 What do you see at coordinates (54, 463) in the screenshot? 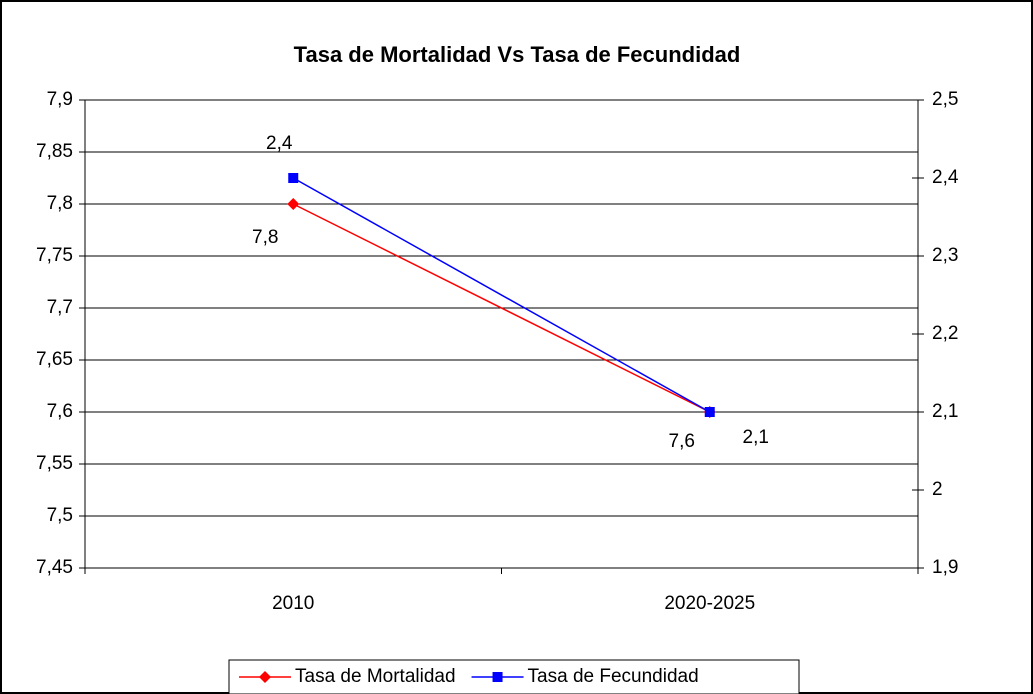
I see `y-tick-label: 7,55` at bounding box center [54, 463].